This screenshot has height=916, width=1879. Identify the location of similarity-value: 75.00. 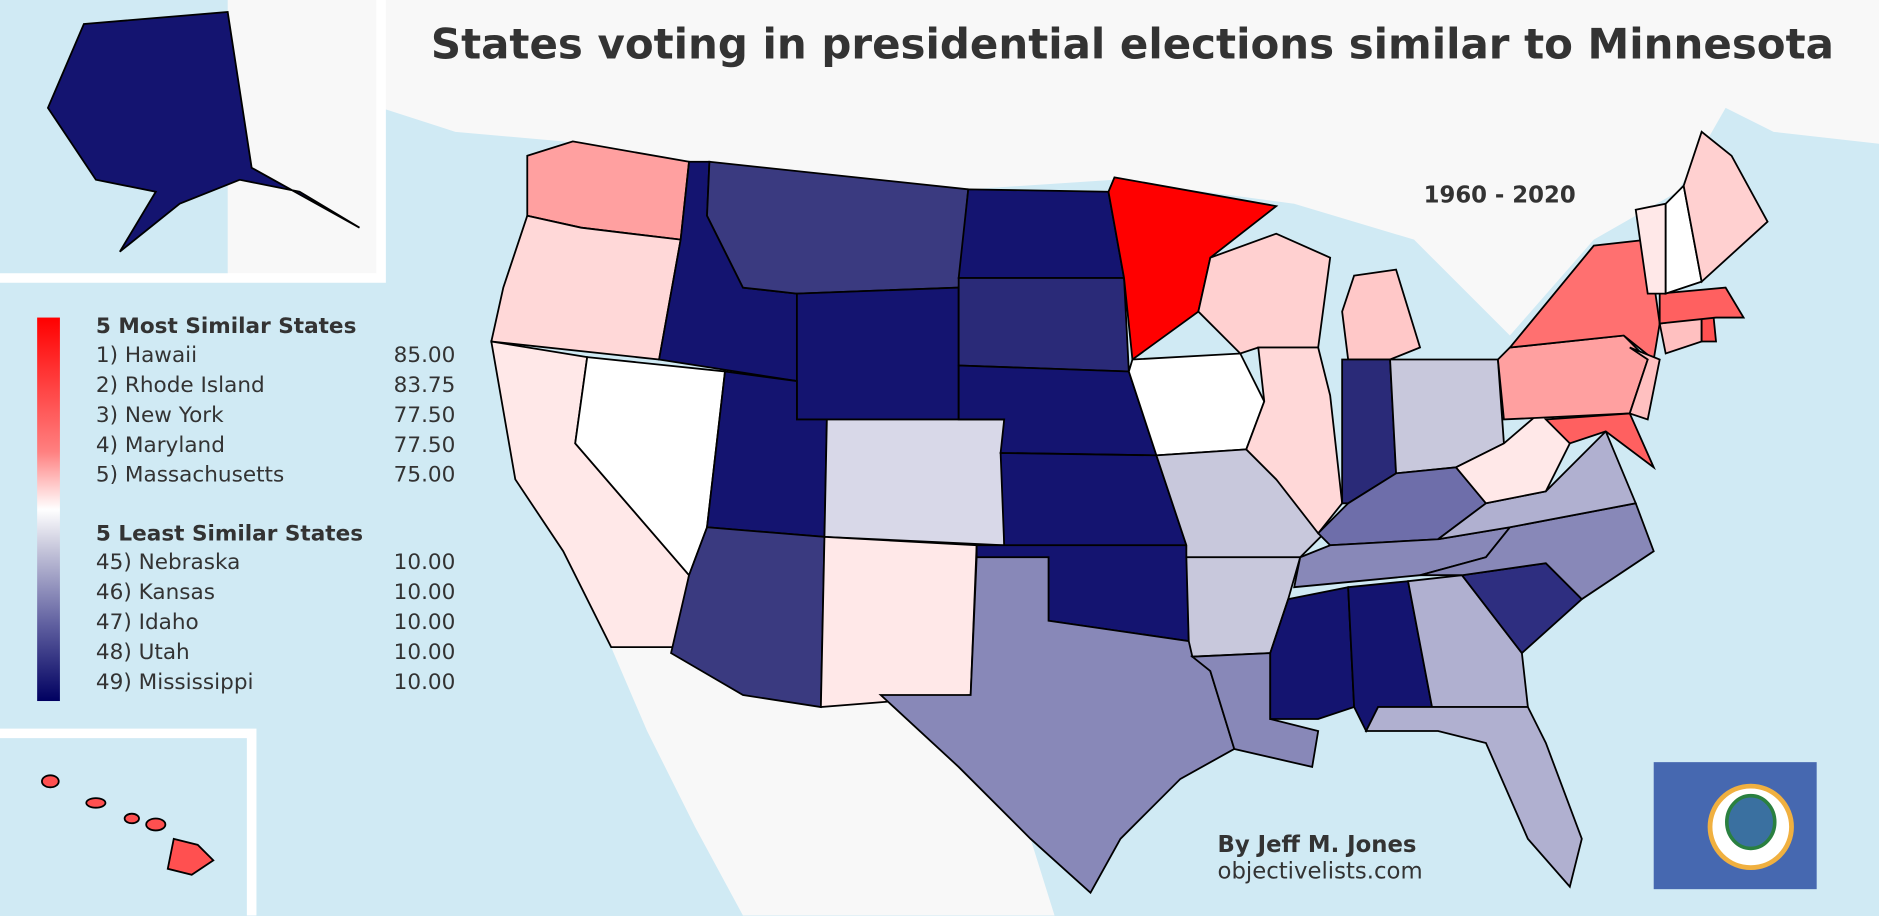
(424, 475).